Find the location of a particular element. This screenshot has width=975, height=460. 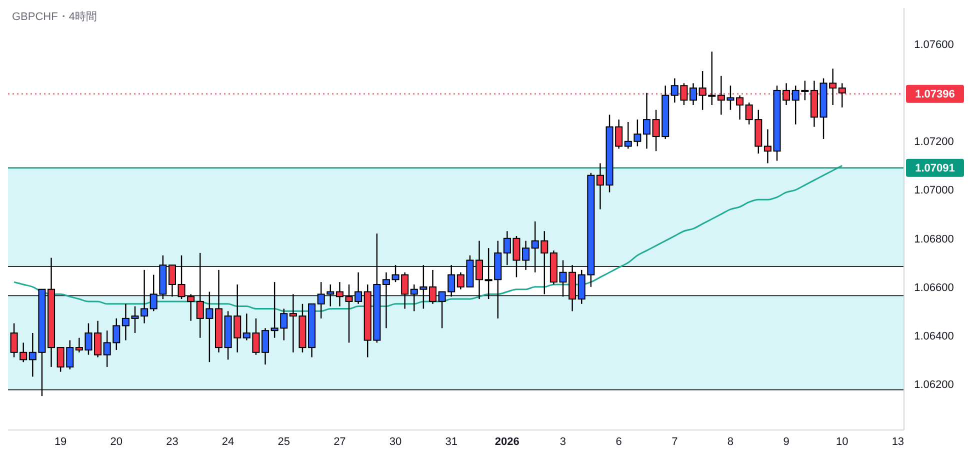

x-tick-label: 8 is located at coordinates (730, 442).